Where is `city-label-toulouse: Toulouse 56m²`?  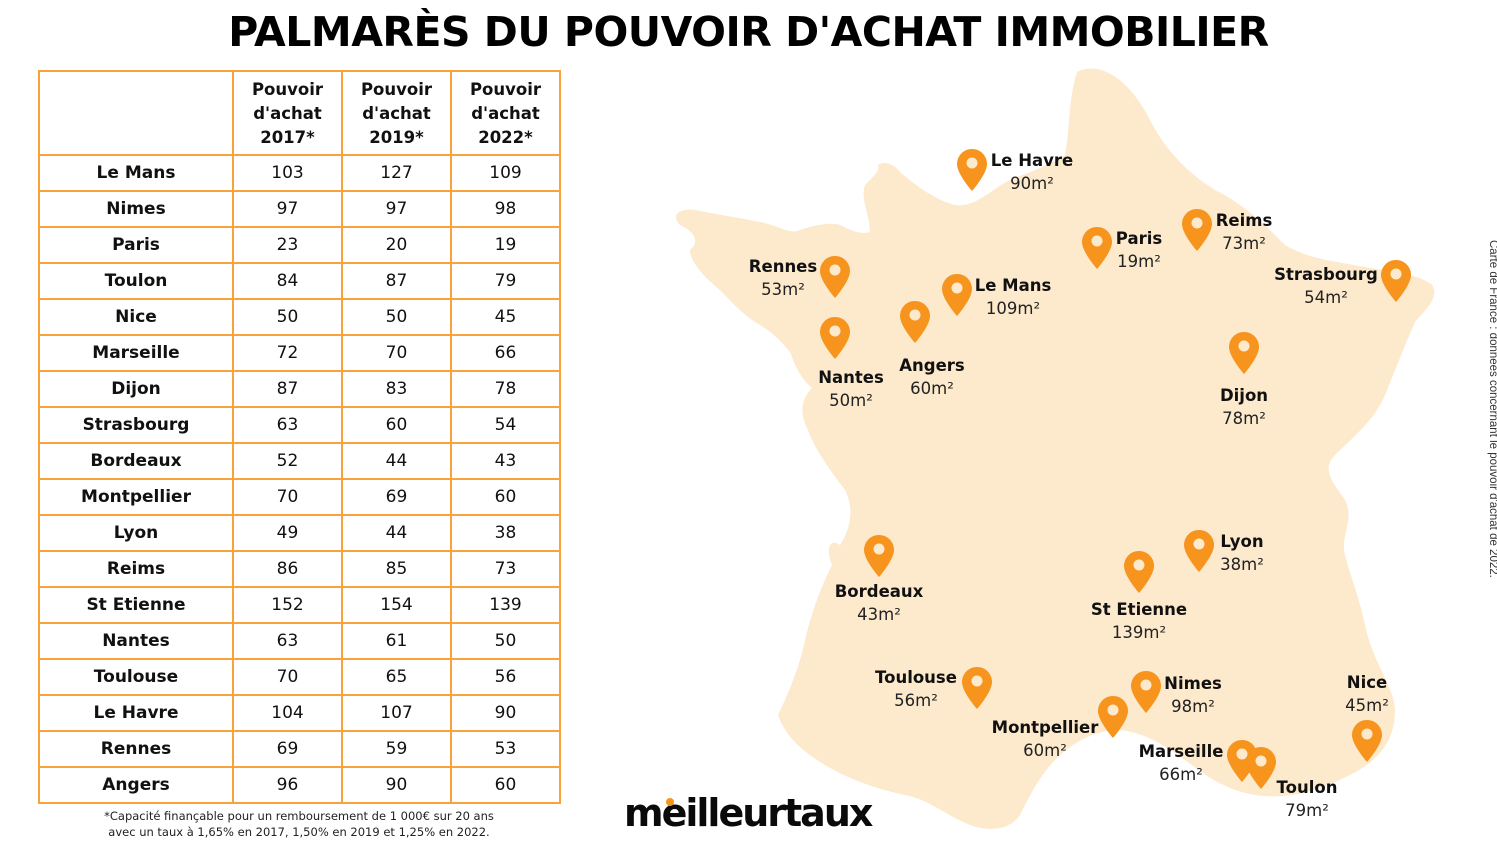 city-label-toulouse: Toulouse 56m² is located at coordinates (916, 690).